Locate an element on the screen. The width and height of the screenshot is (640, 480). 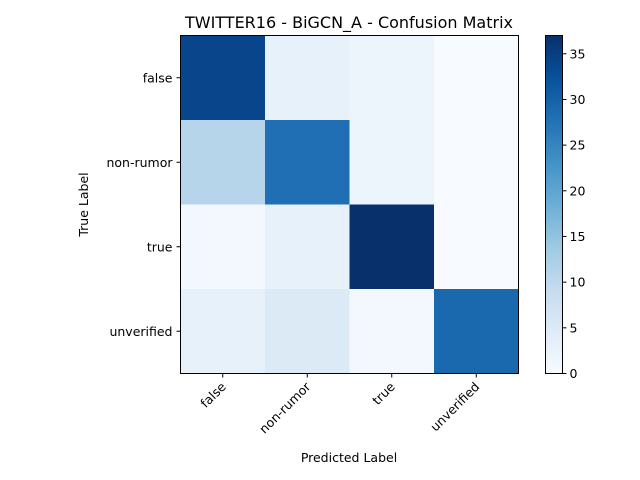
cell-non-rumor-true is located at coordinates (392, 162).